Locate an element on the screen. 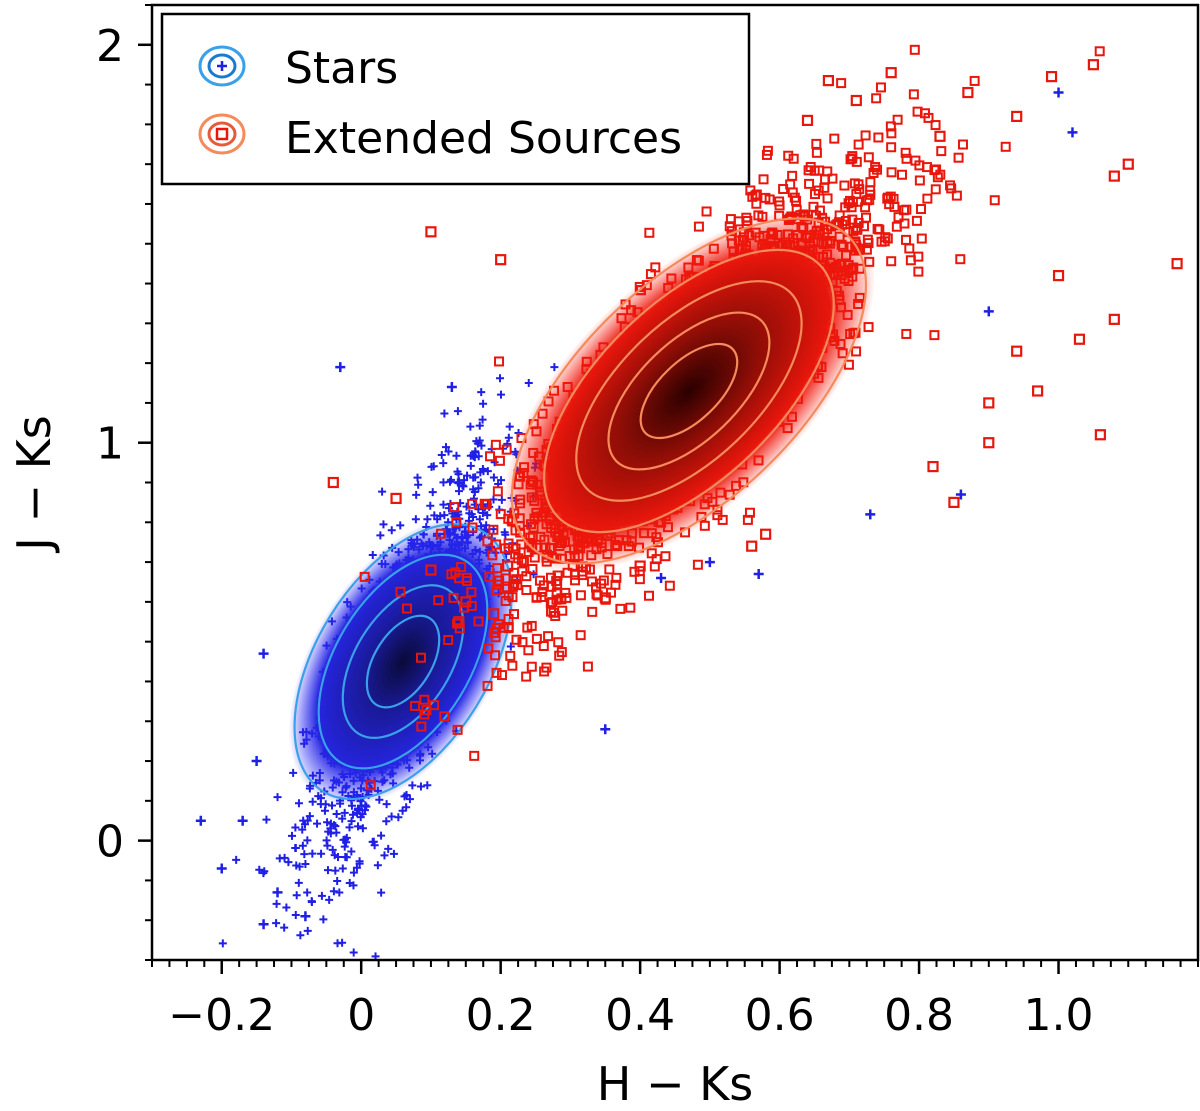 Image resolution: width=1200 pixels, height=1111 pixels. extended-contour is located at coordinates (689, 391).